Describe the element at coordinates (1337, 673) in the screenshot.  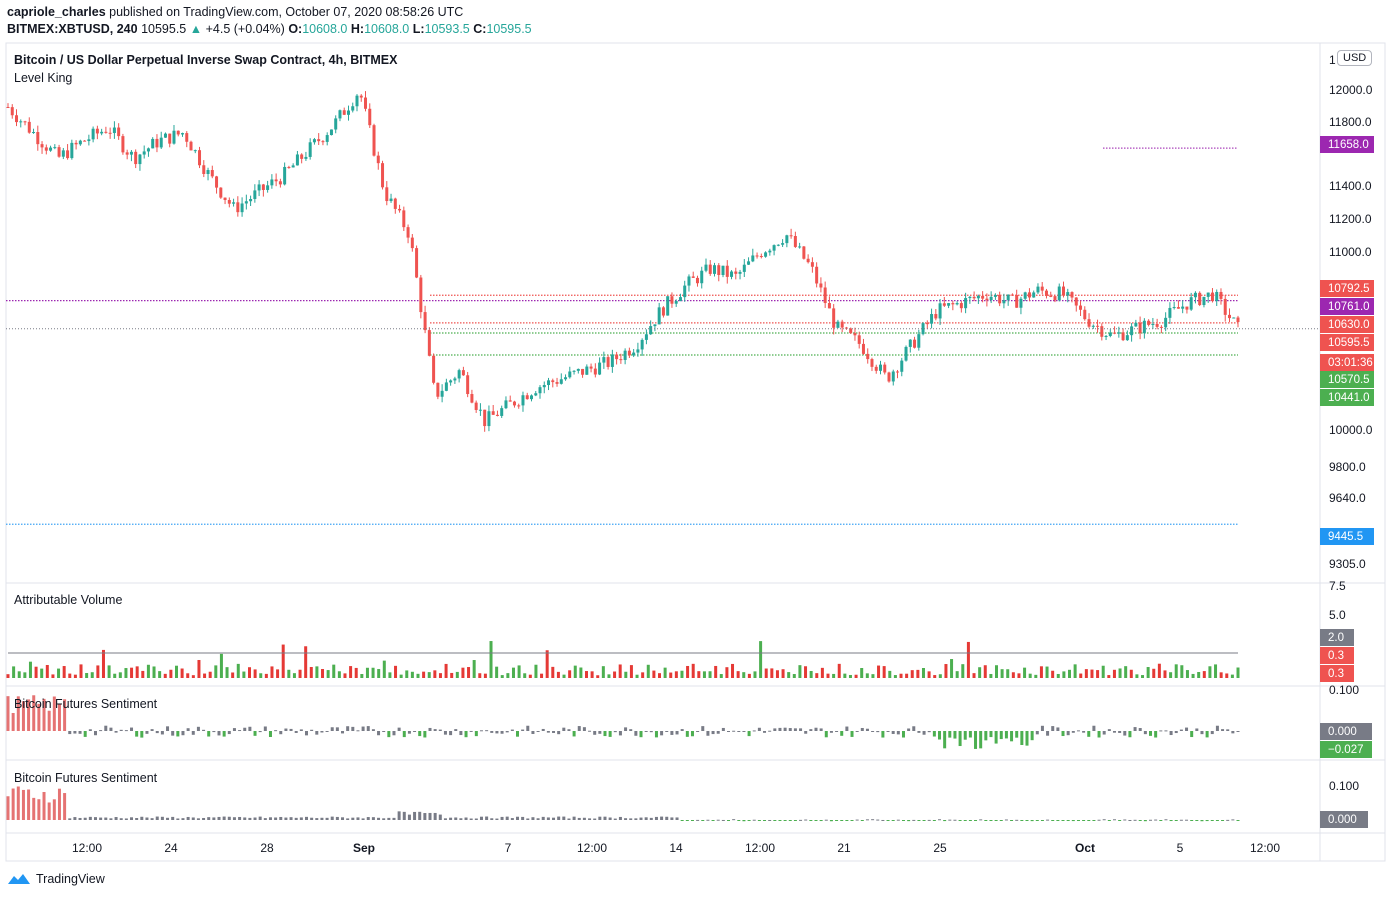
I see `volume-tag` at that location.